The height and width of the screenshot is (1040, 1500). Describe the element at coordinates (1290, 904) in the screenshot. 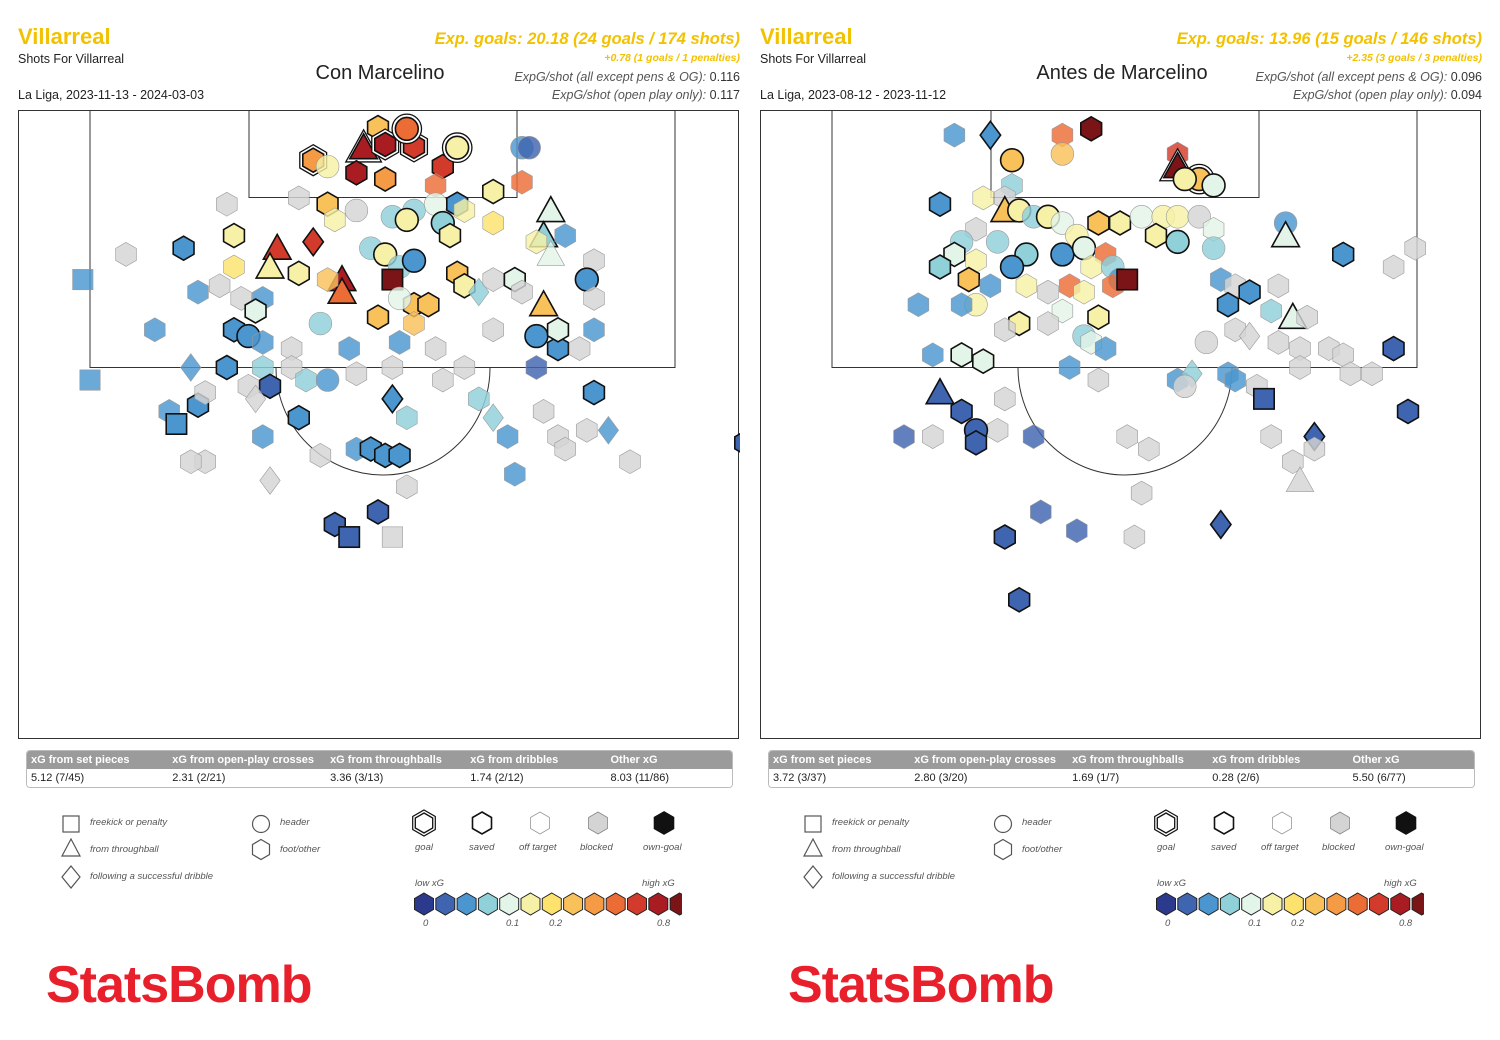

I see `xg-colorbar` at that location.